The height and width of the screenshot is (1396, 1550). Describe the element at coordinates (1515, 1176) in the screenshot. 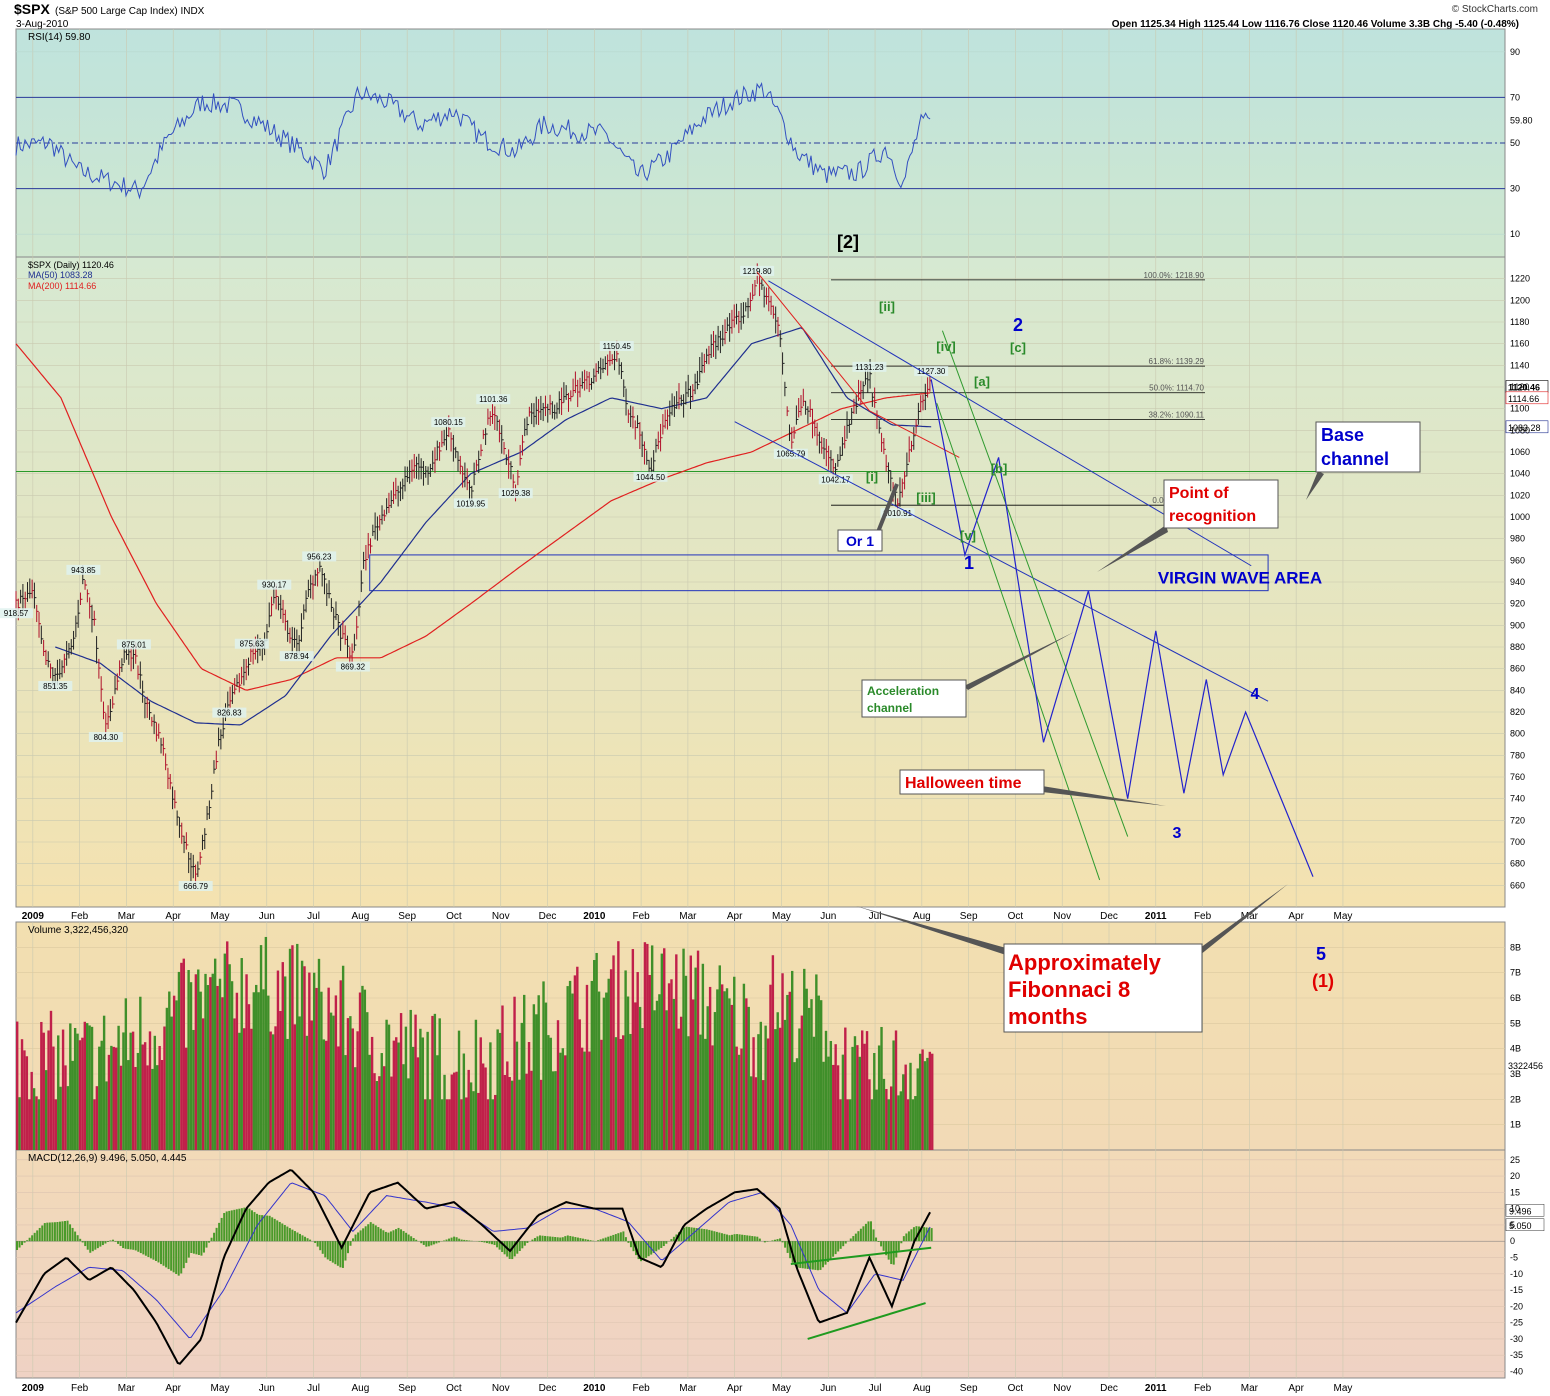

I see `macd-y-tick-label: 20` at that location.